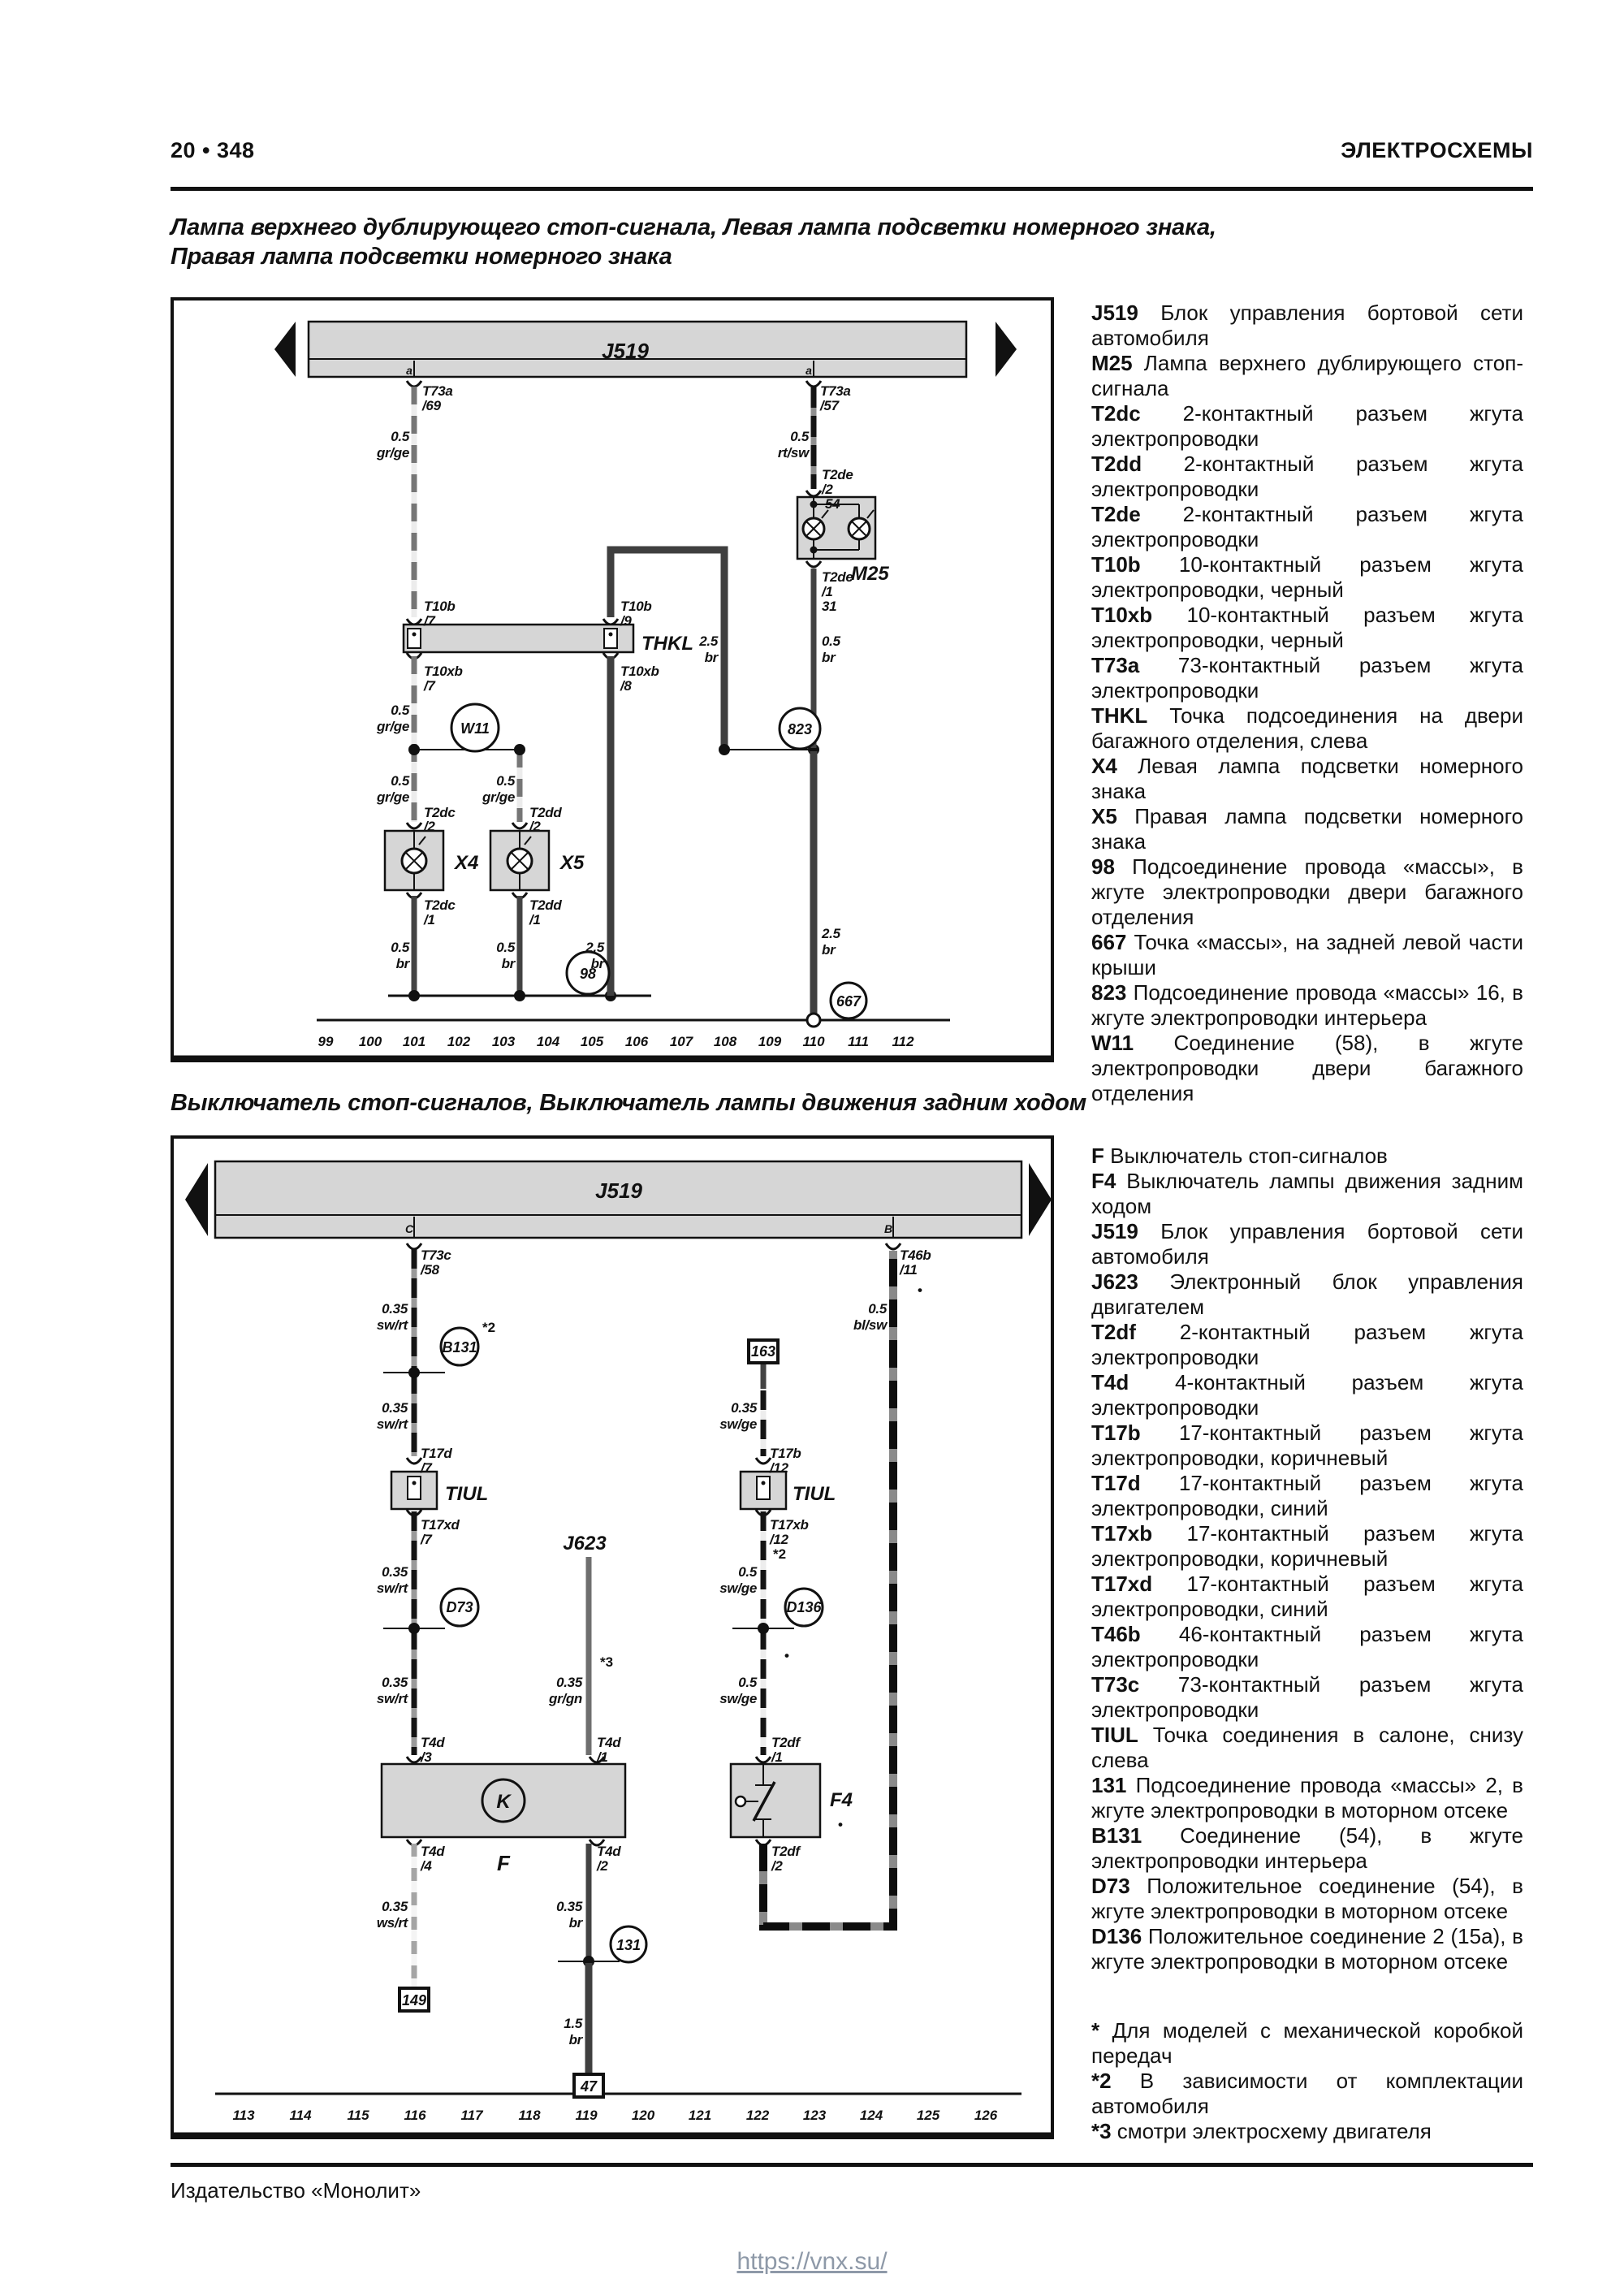 The image size is (1624, 2296). What do you see at coordinates (1307, 1193) in the screenshot?
I see `legend-item-text: Выключатель лампы движения задним ходом` at bounding box center [1307, 1193].